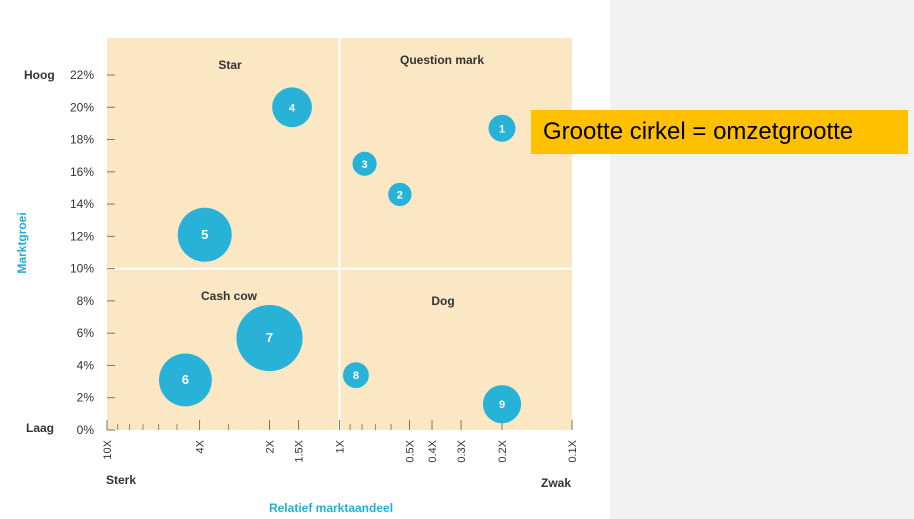 Image resolution: width=914 pixels, height=519 pixels. Describe the element at coordinates (442, 60) in the screenshot. I see `quadrant-label: Question mark` at that location.